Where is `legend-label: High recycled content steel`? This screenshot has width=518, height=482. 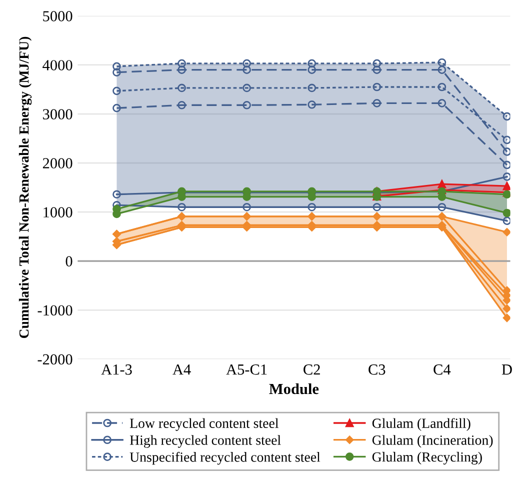 legend-label: High recycled content steel is located at coordinates (205, 441).